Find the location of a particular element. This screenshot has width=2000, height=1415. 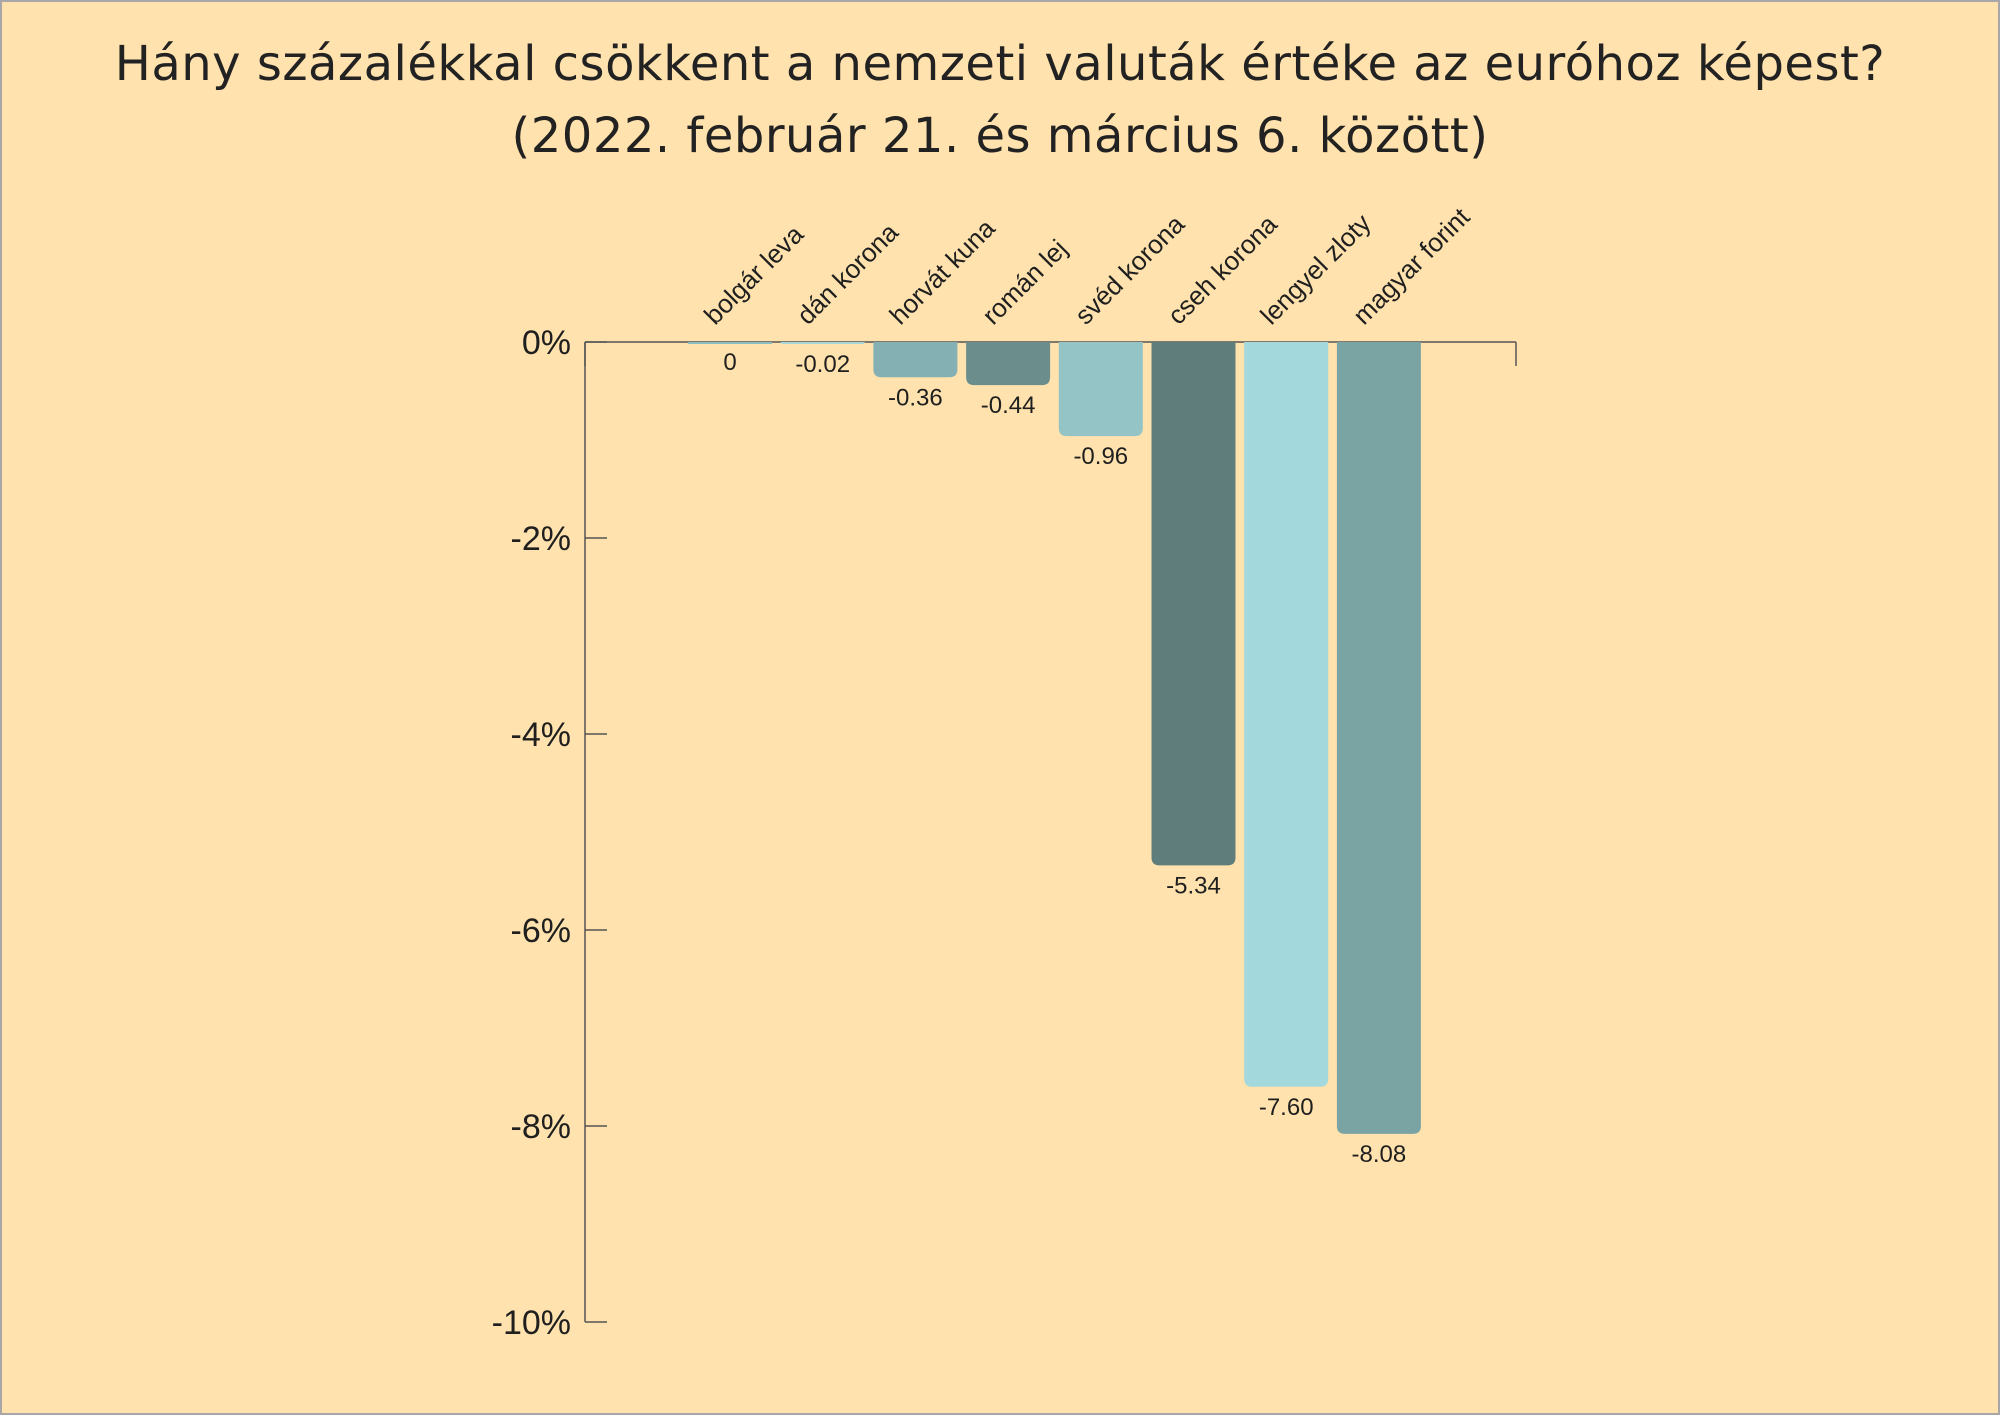

data-label: -7.60 is located at coordinates (1286, 1107).